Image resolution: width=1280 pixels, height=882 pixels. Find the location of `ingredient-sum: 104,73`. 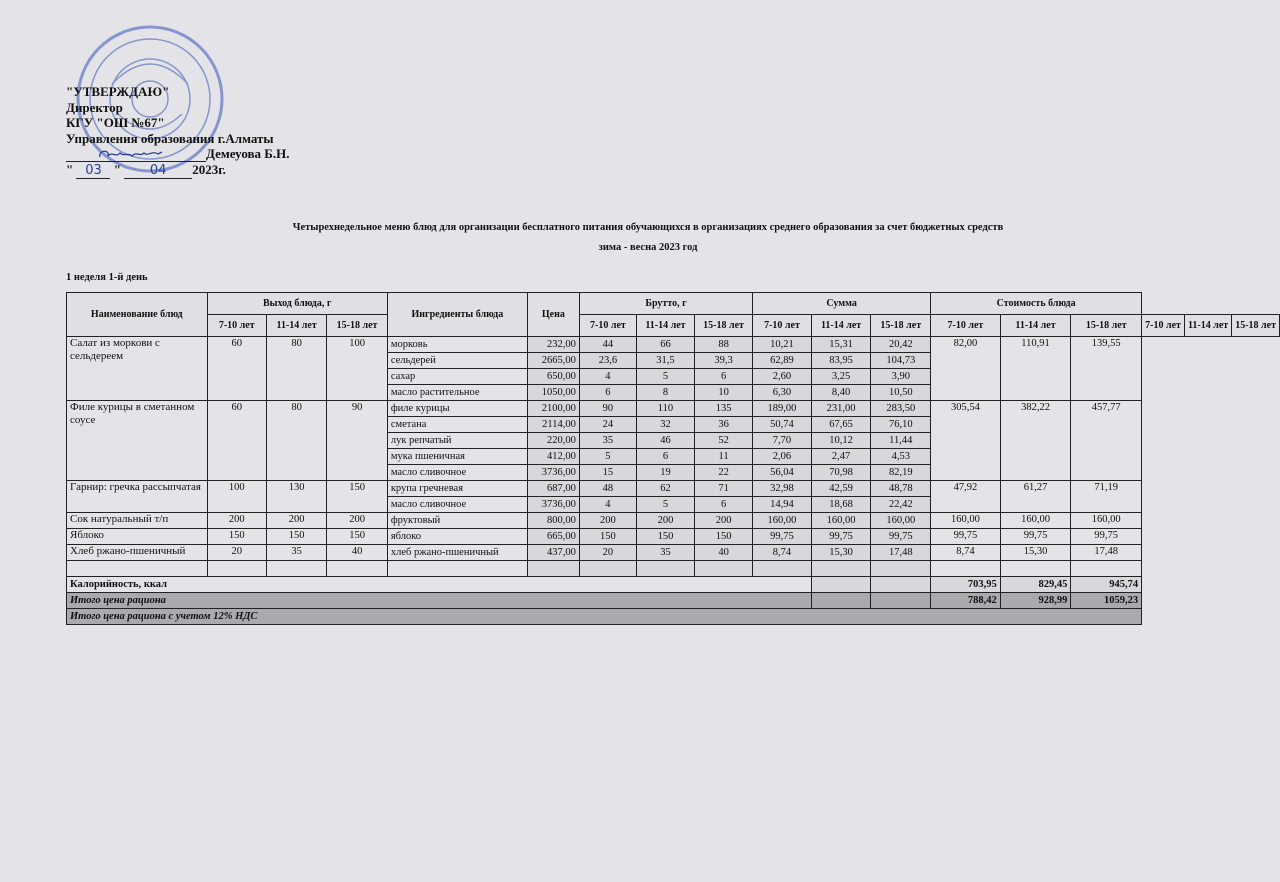

ingredient-sum: 104,73 is located at coordinates (901, 360).